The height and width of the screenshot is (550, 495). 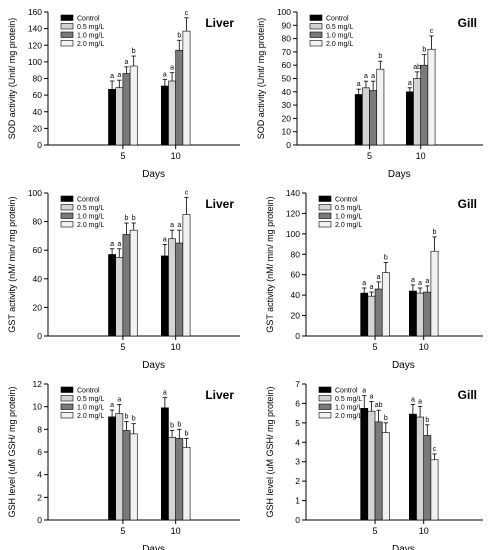 I want to click on y-tick-label: 0, so click(x=39, y=520).